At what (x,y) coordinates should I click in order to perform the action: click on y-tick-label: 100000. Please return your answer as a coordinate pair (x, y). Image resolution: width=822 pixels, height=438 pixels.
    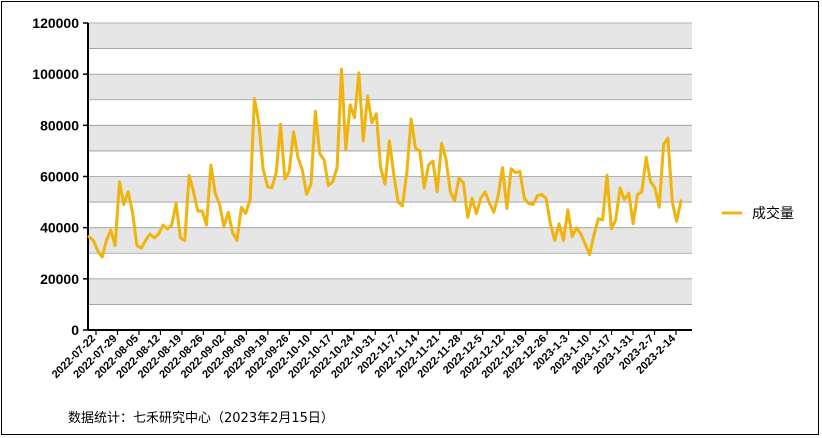
    Looking at the image, I should click on (55, 74).